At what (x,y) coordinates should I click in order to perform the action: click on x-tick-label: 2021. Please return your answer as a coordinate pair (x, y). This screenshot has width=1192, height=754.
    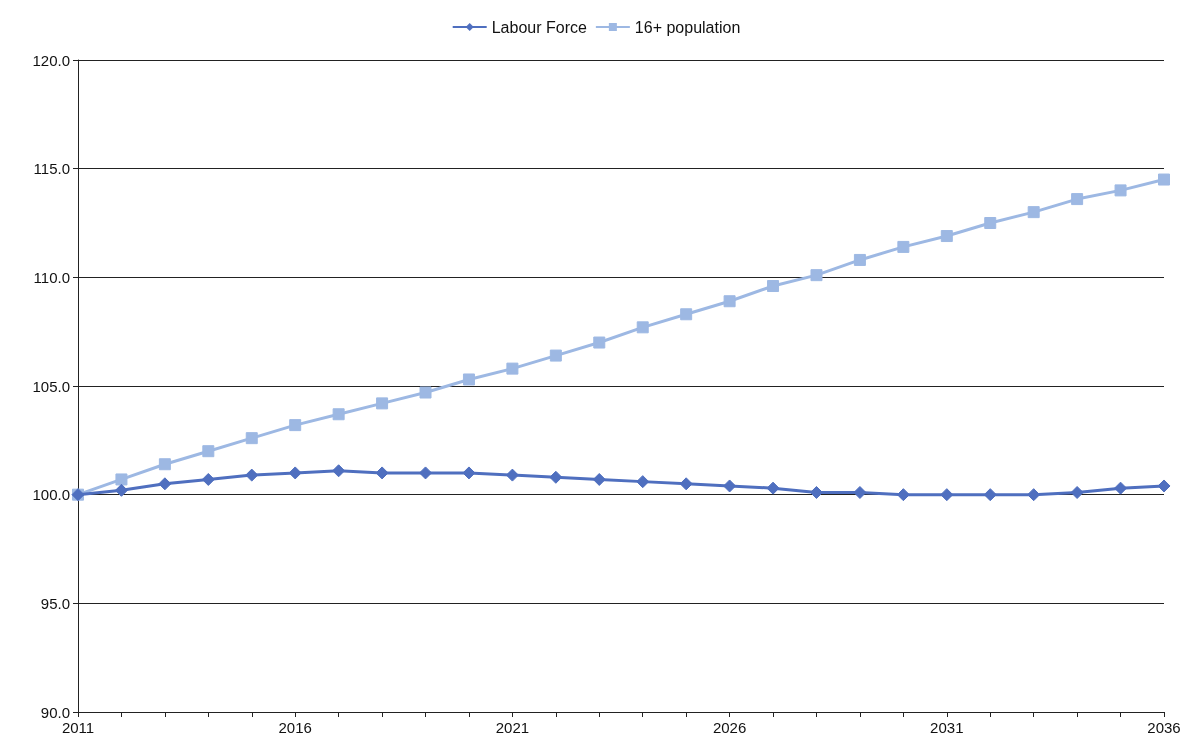
    Looking at the image, I should click on (512, 727).